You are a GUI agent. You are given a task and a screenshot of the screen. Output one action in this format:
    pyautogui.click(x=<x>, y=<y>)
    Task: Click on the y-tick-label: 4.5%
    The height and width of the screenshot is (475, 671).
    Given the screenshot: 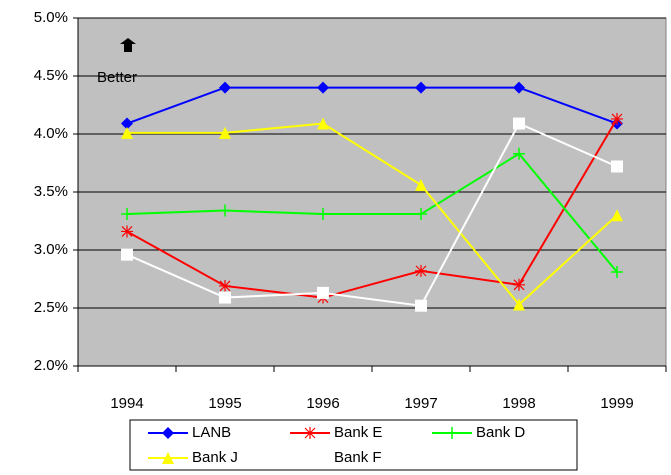 What is the action you would take?
    pyautogui.click(x=51, y=75)
    